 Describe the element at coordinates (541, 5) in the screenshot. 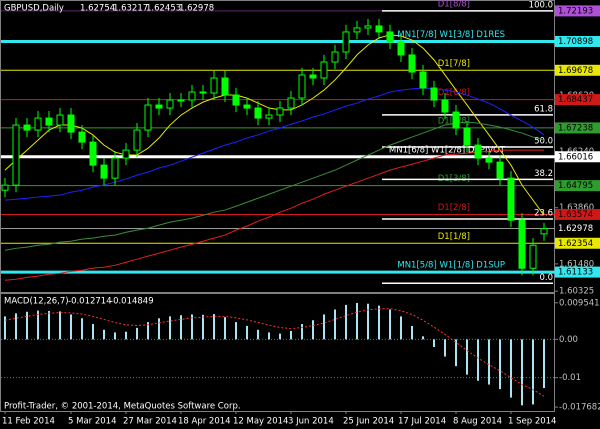

I see `fibo-label: 100.0` at that location.